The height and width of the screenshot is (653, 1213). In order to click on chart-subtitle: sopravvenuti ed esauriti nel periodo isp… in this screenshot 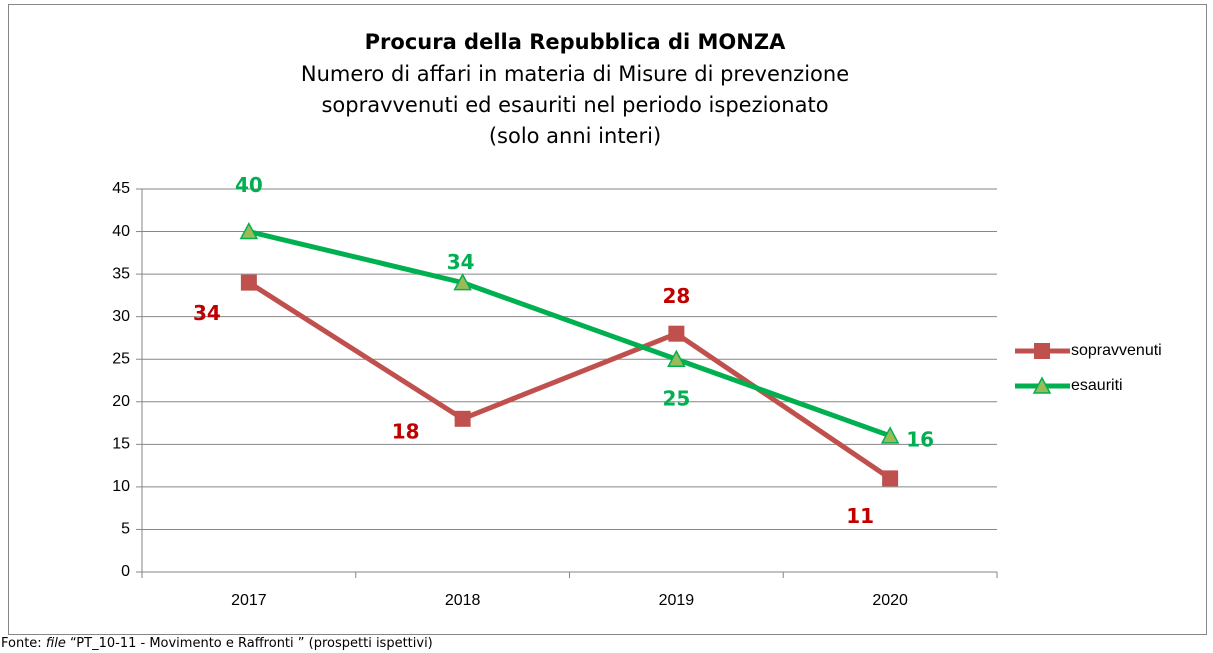, I will do `click(574, 105)`.